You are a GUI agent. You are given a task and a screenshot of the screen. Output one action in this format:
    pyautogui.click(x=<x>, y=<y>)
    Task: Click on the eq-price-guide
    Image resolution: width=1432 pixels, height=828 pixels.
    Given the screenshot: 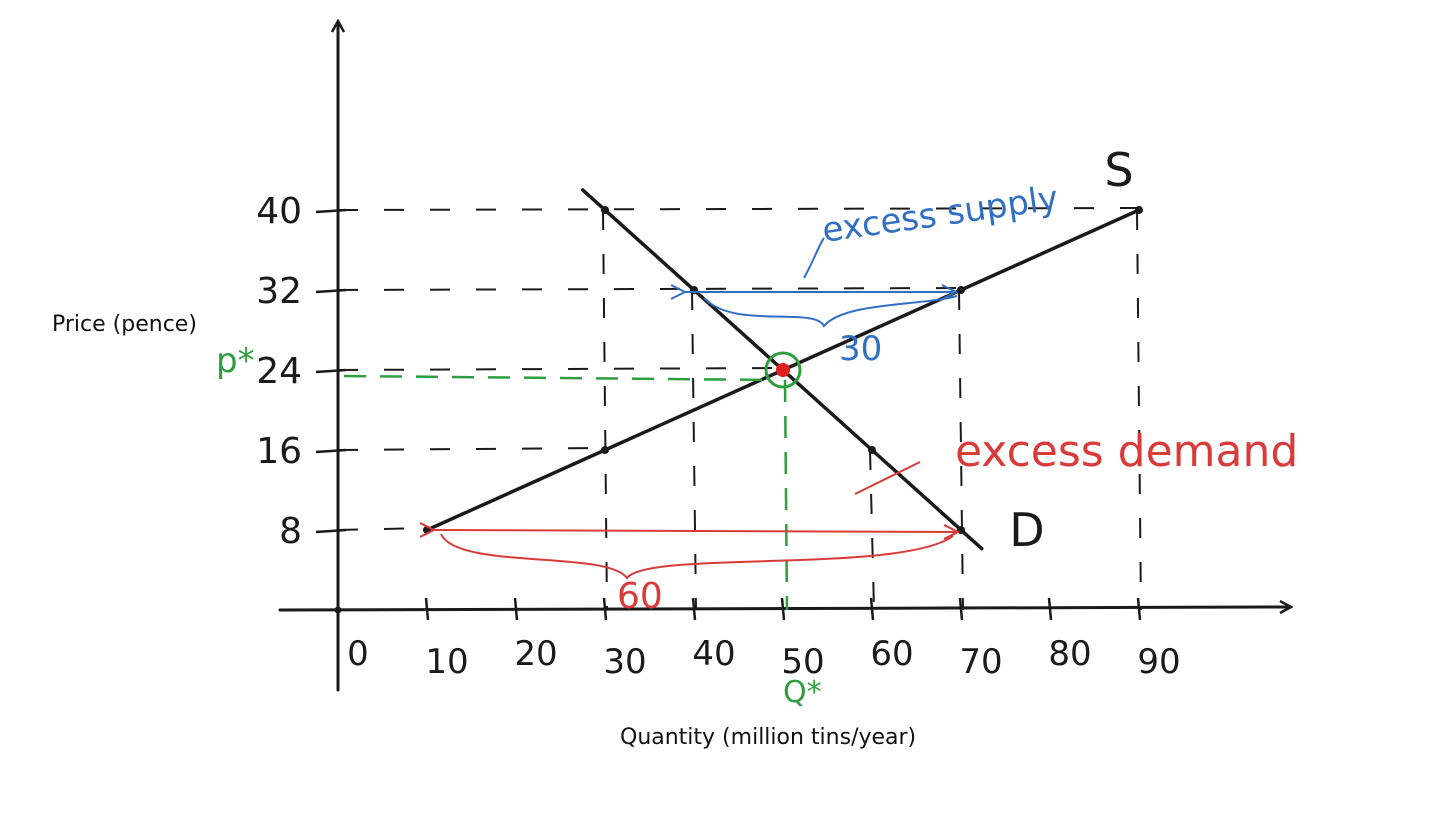 What is the action you would take?
    pyautogui.click(x=559, y=378)
    